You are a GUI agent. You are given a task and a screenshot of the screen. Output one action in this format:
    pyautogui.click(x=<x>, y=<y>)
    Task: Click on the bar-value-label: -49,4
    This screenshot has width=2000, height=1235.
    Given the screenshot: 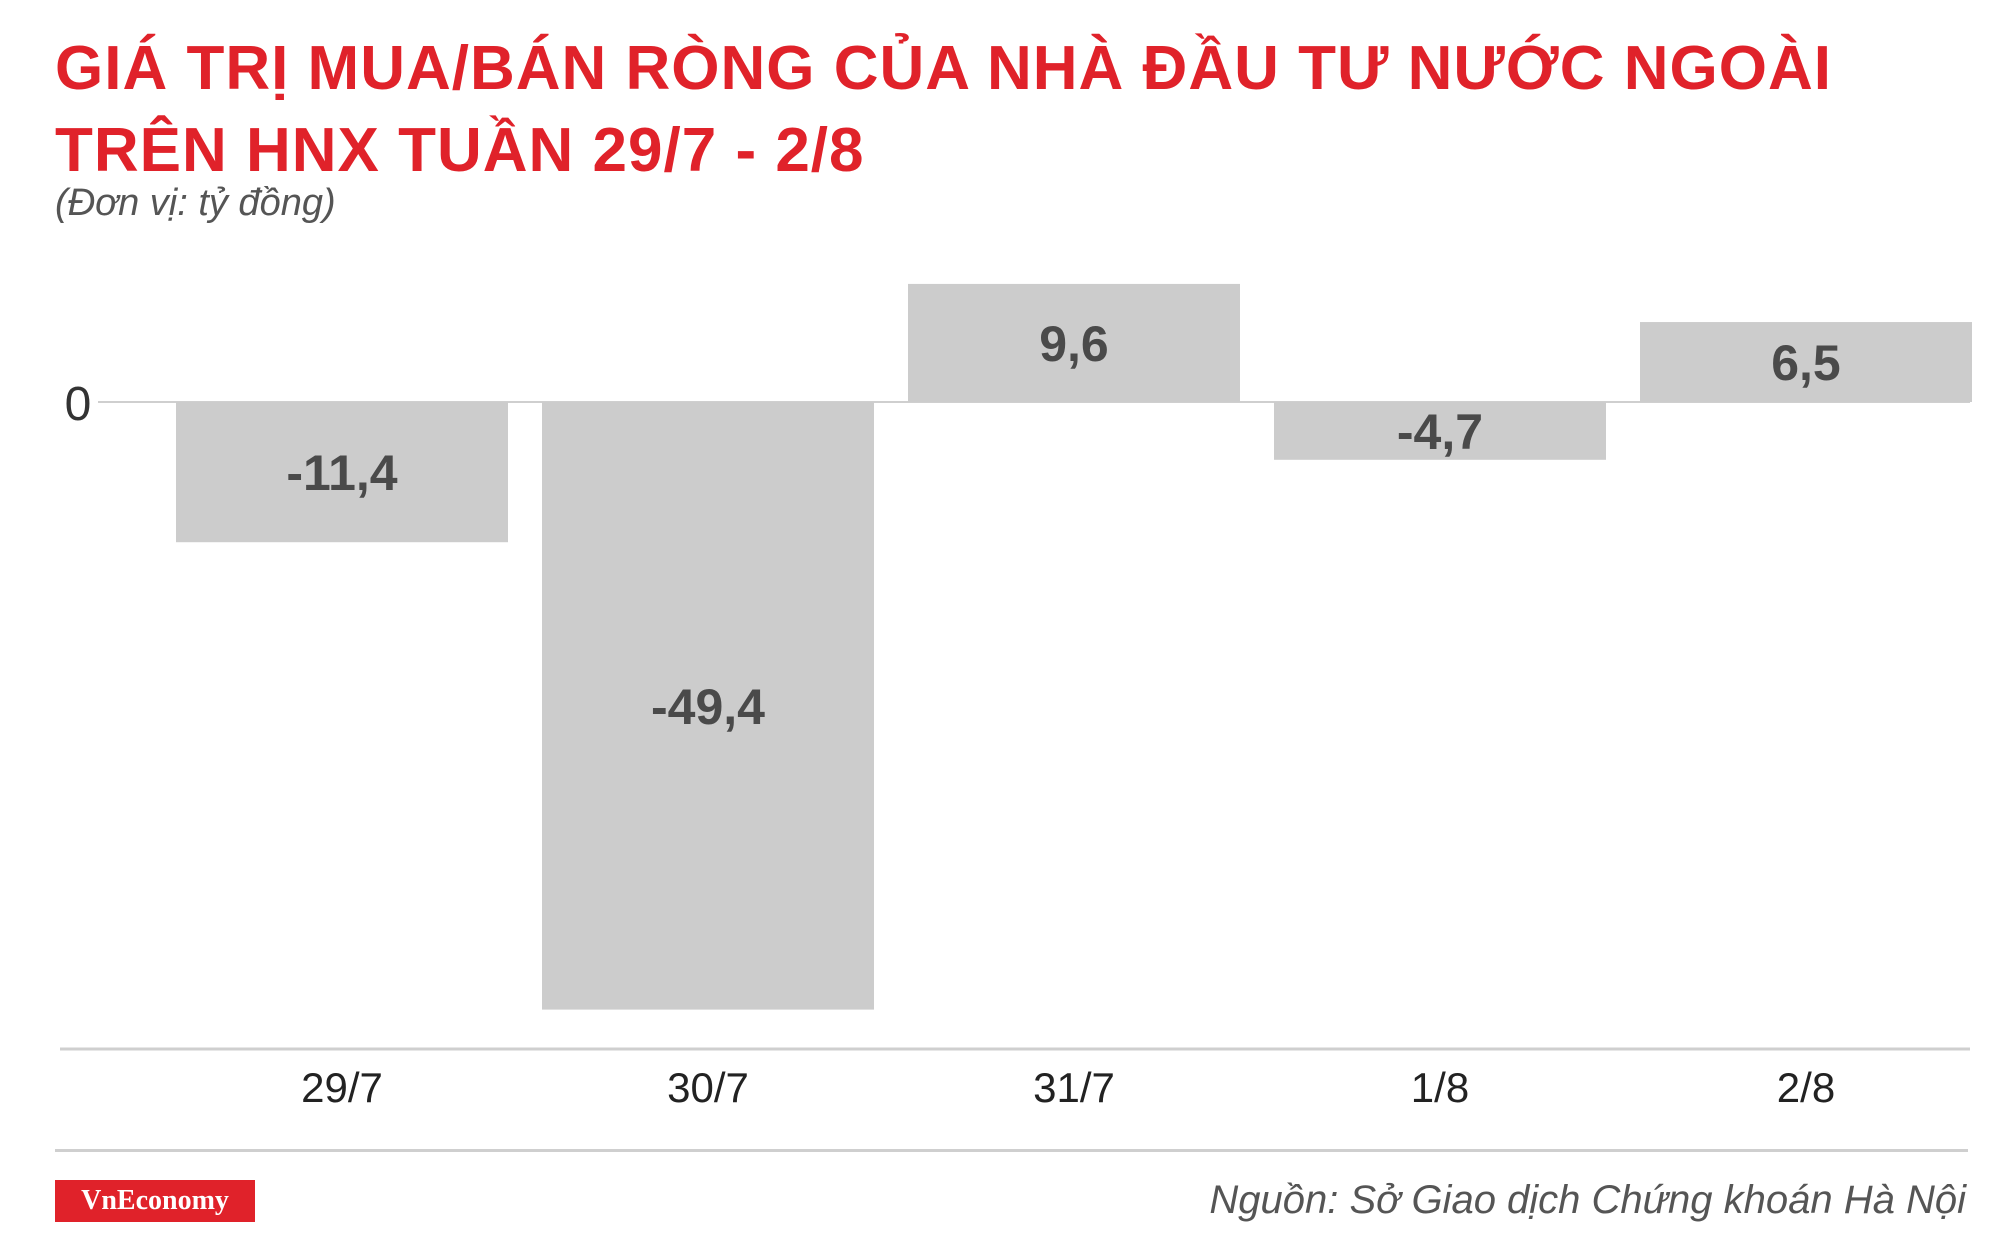 What is the action you would take?
    pyautogui.click(x=708, y=707)
    